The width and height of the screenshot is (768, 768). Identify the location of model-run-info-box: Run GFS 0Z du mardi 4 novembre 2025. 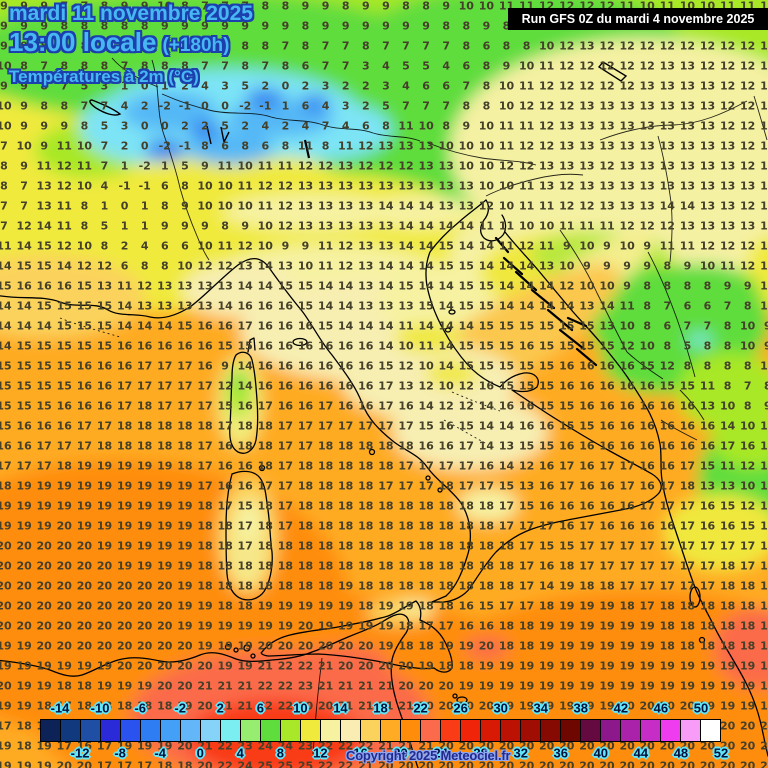
(638, 19).